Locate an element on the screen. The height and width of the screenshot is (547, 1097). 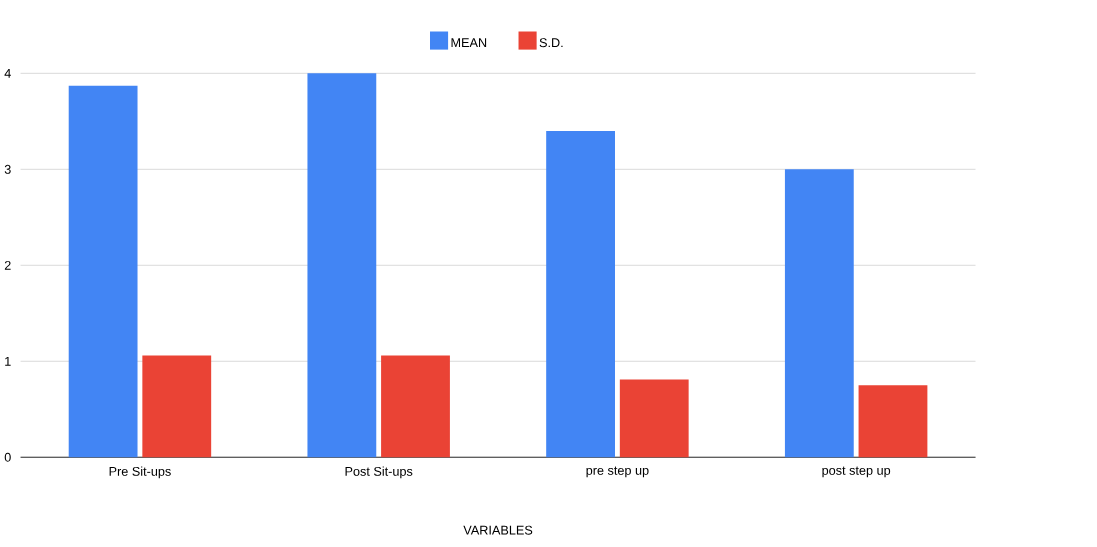
y-tick-label: 4 is located at coordinates (7, 73).